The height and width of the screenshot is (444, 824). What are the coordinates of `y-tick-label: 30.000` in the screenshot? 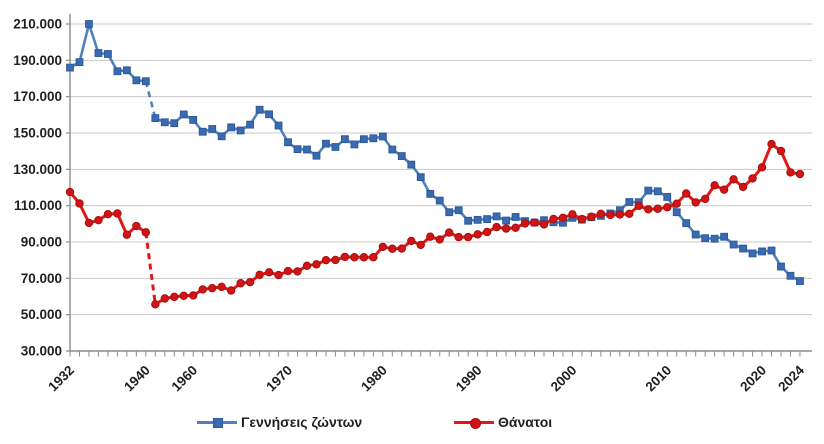 It's located at (41, 351).